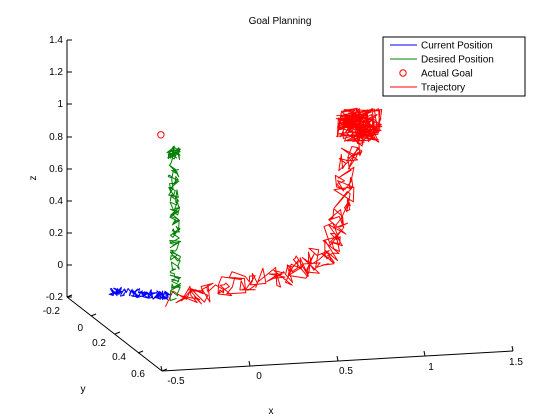 This screenshot has height=420, width=560. I want to click on chart-title: Goal Planning, so click(280, 21).